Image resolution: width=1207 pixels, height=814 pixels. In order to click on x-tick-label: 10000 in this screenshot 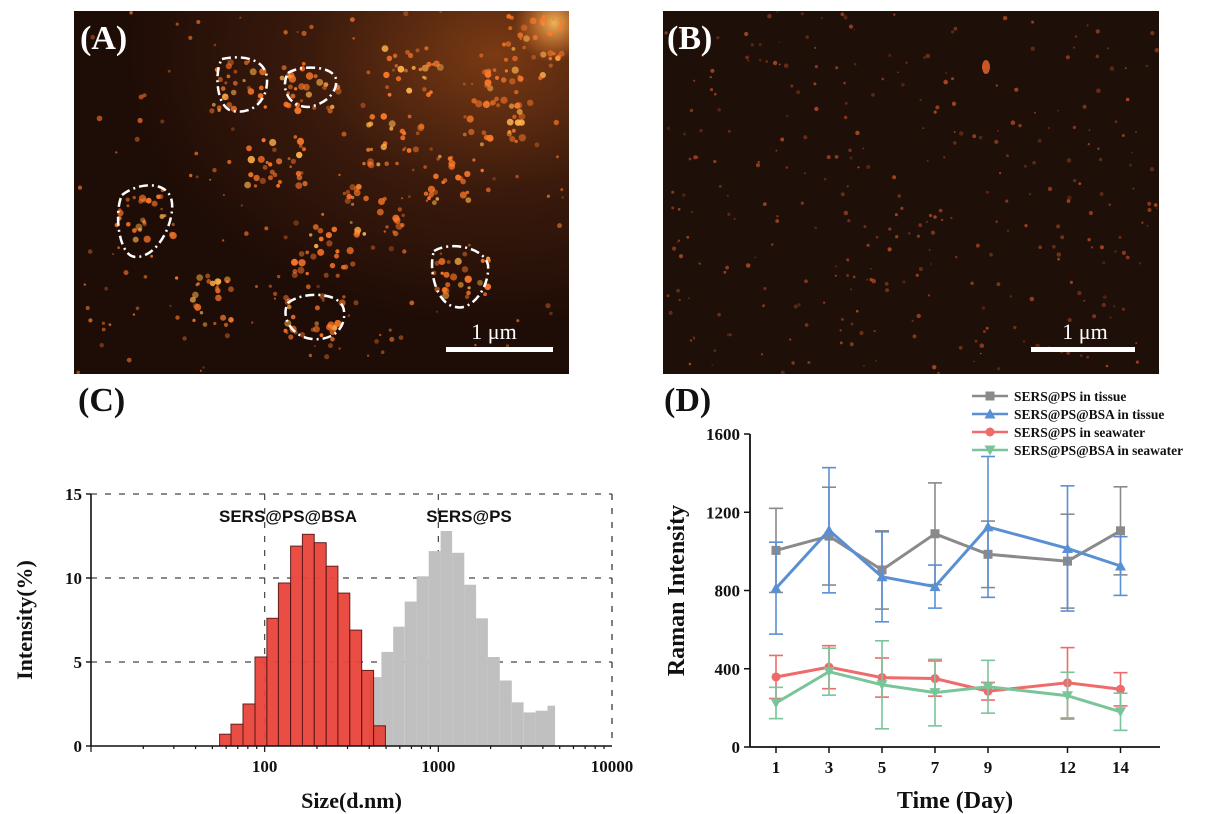, I will do `click(612, 766)`.